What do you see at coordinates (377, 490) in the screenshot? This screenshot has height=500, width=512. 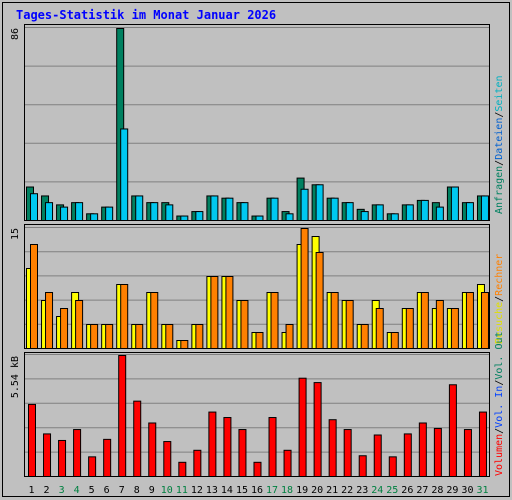 I see `x-tick-label: 24` at bounding box center [377, 490].